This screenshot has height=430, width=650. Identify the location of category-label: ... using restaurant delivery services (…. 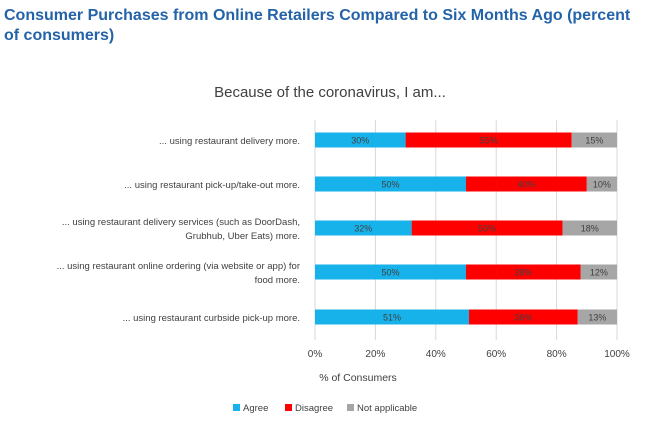
(181, 222).